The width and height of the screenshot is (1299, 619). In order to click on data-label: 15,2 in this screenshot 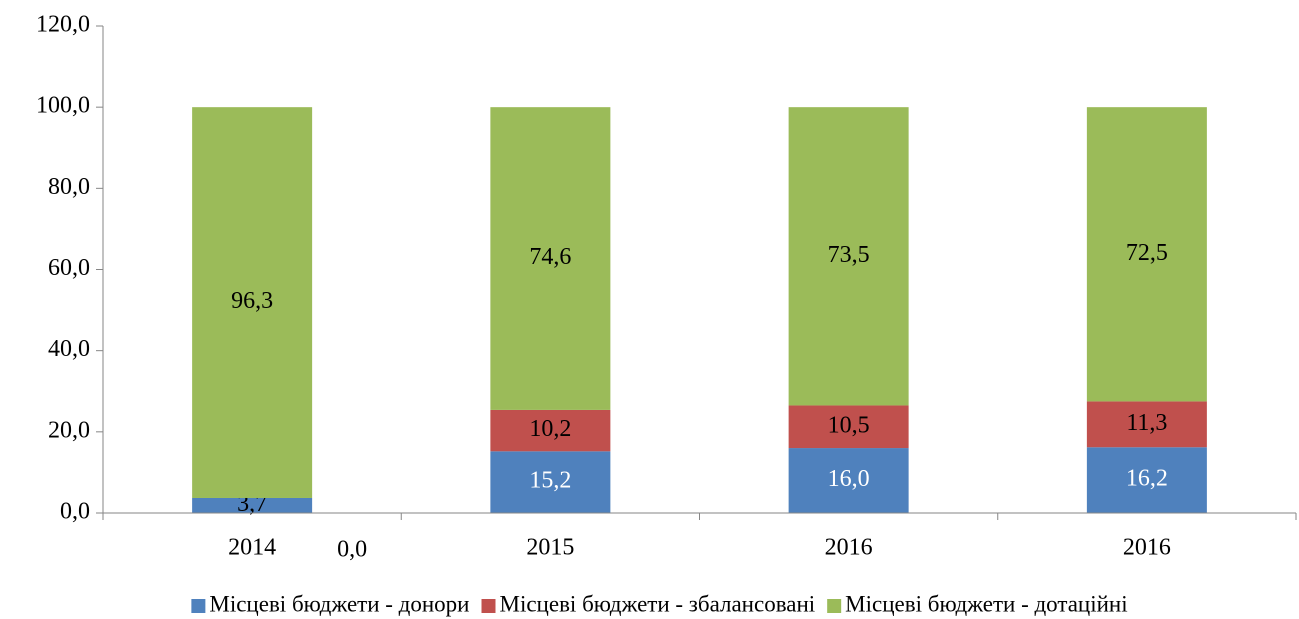, I will do `click(550, 481)`.